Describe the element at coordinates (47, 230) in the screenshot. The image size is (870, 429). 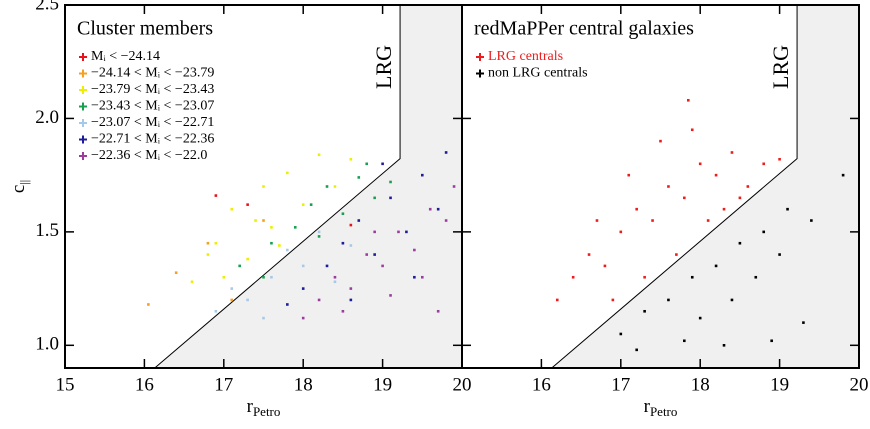
I see `y-tick-label: 1.5` at that location.